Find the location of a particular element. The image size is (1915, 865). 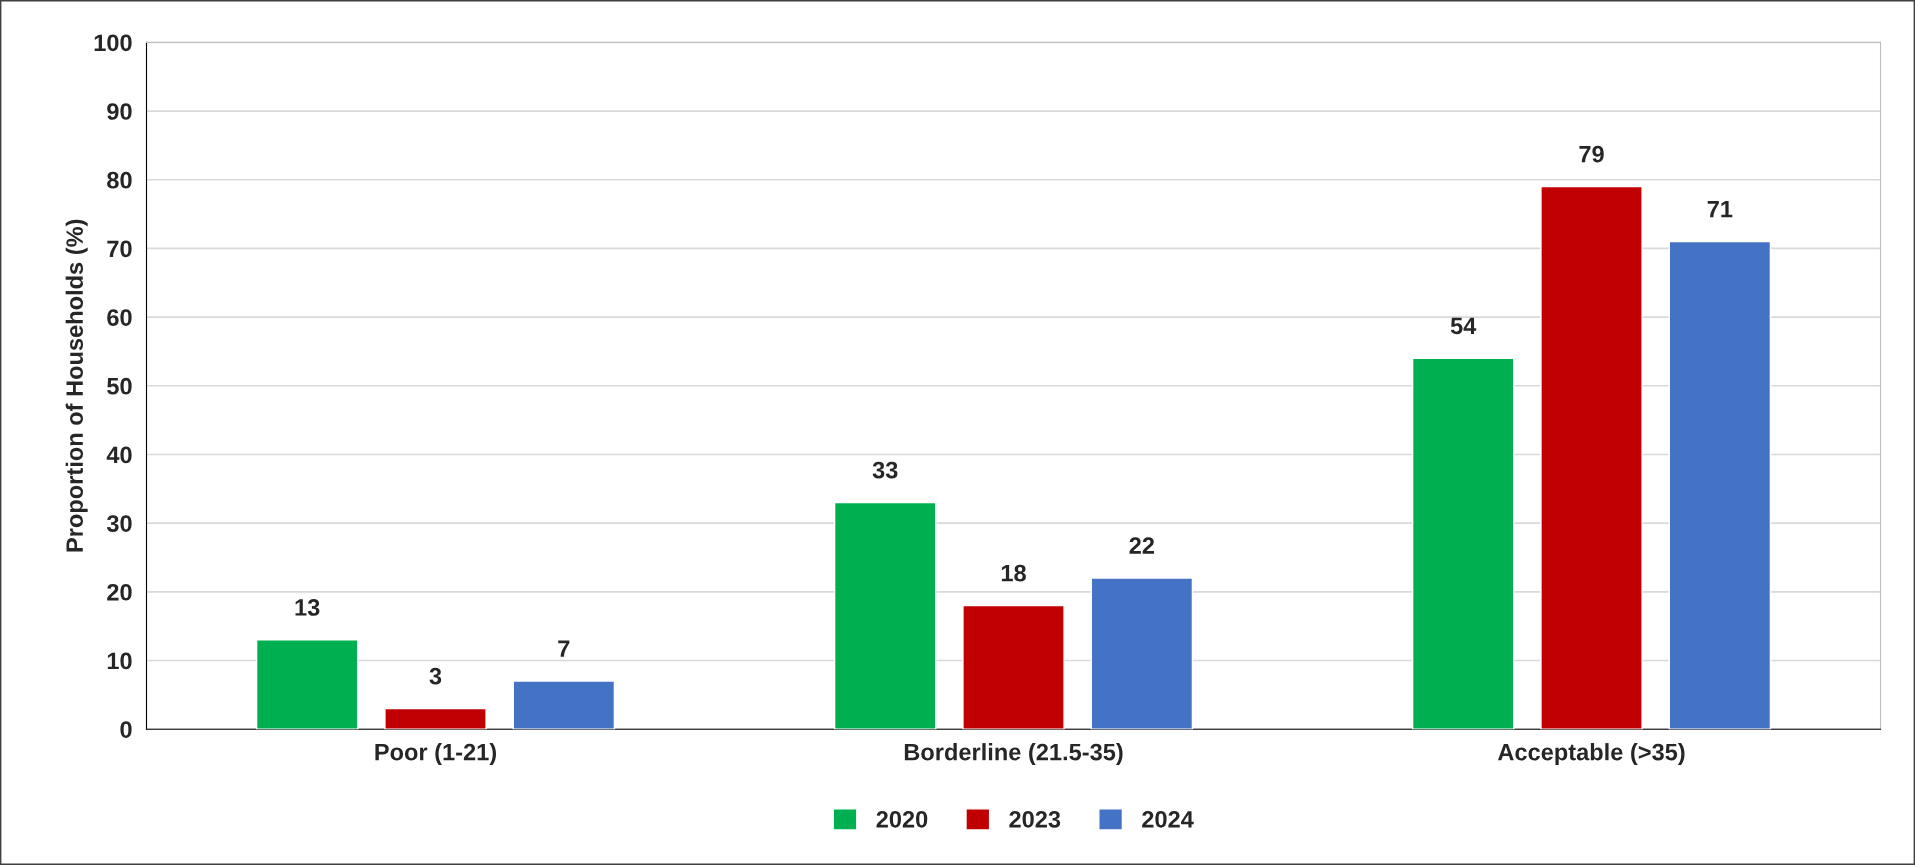

y-tick-label: 80 is located at coordinates (119, 180).